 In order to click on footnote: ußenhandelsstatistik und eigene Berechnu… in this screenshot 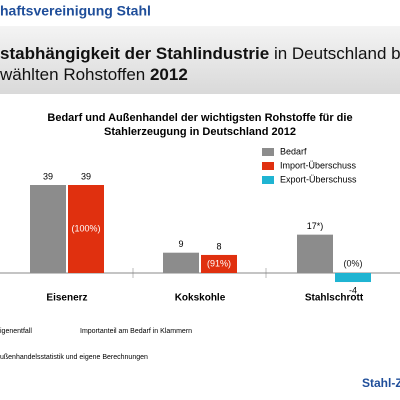, I will do `click(74, 357)`.